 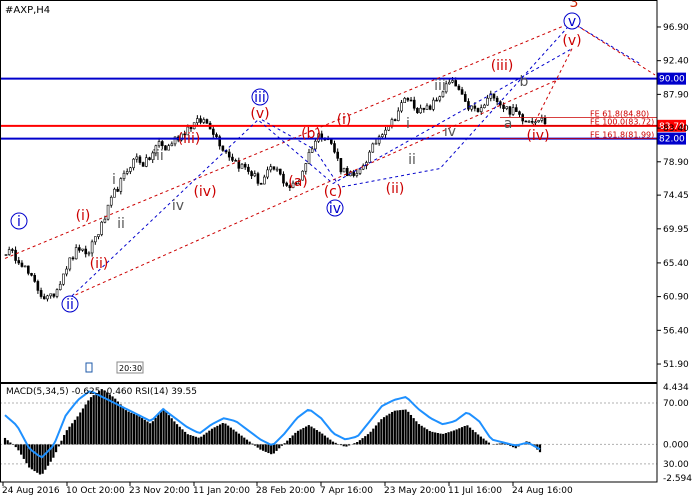 I want to click on indicator-axis-label: 4.434, so click(x=676, y=388).